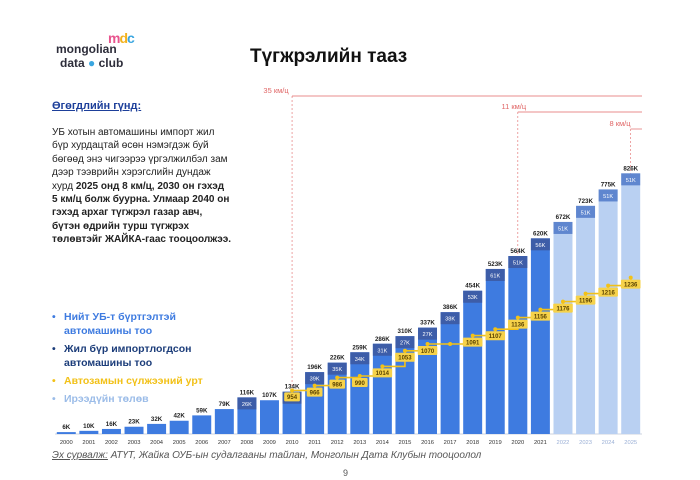 The width and height of the screenshot is (700, 480). I want to click on import-label: 61K, so click(495, 276).